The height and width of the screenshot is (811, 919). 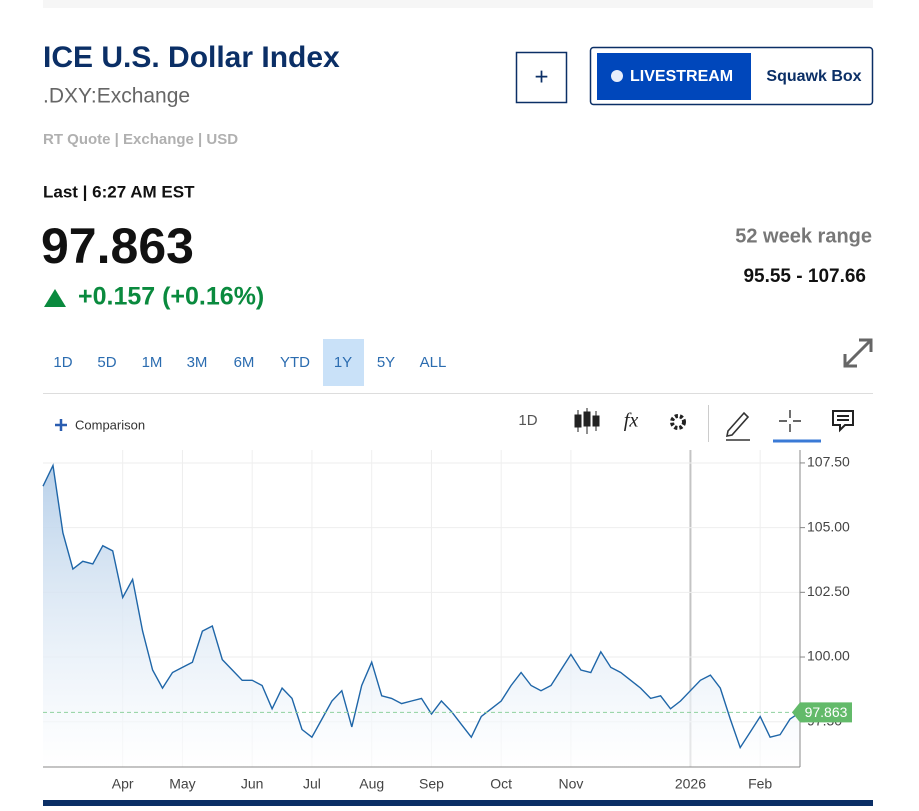 I want to click on crosshair-icon, so click(x=790, y=421).